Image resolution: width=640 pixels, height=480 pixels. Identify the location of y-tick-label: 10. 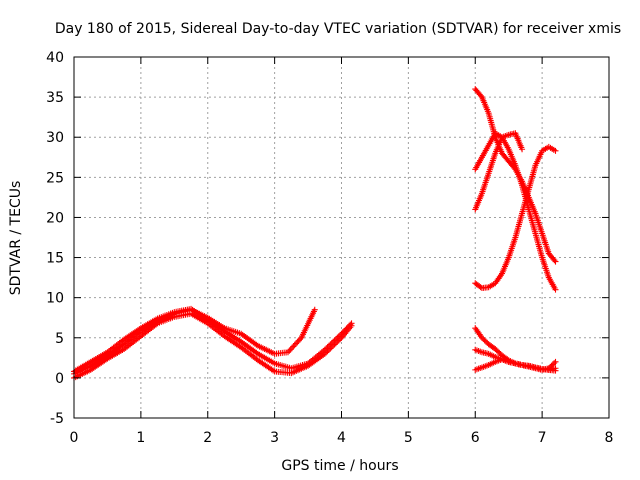
(55, 299).